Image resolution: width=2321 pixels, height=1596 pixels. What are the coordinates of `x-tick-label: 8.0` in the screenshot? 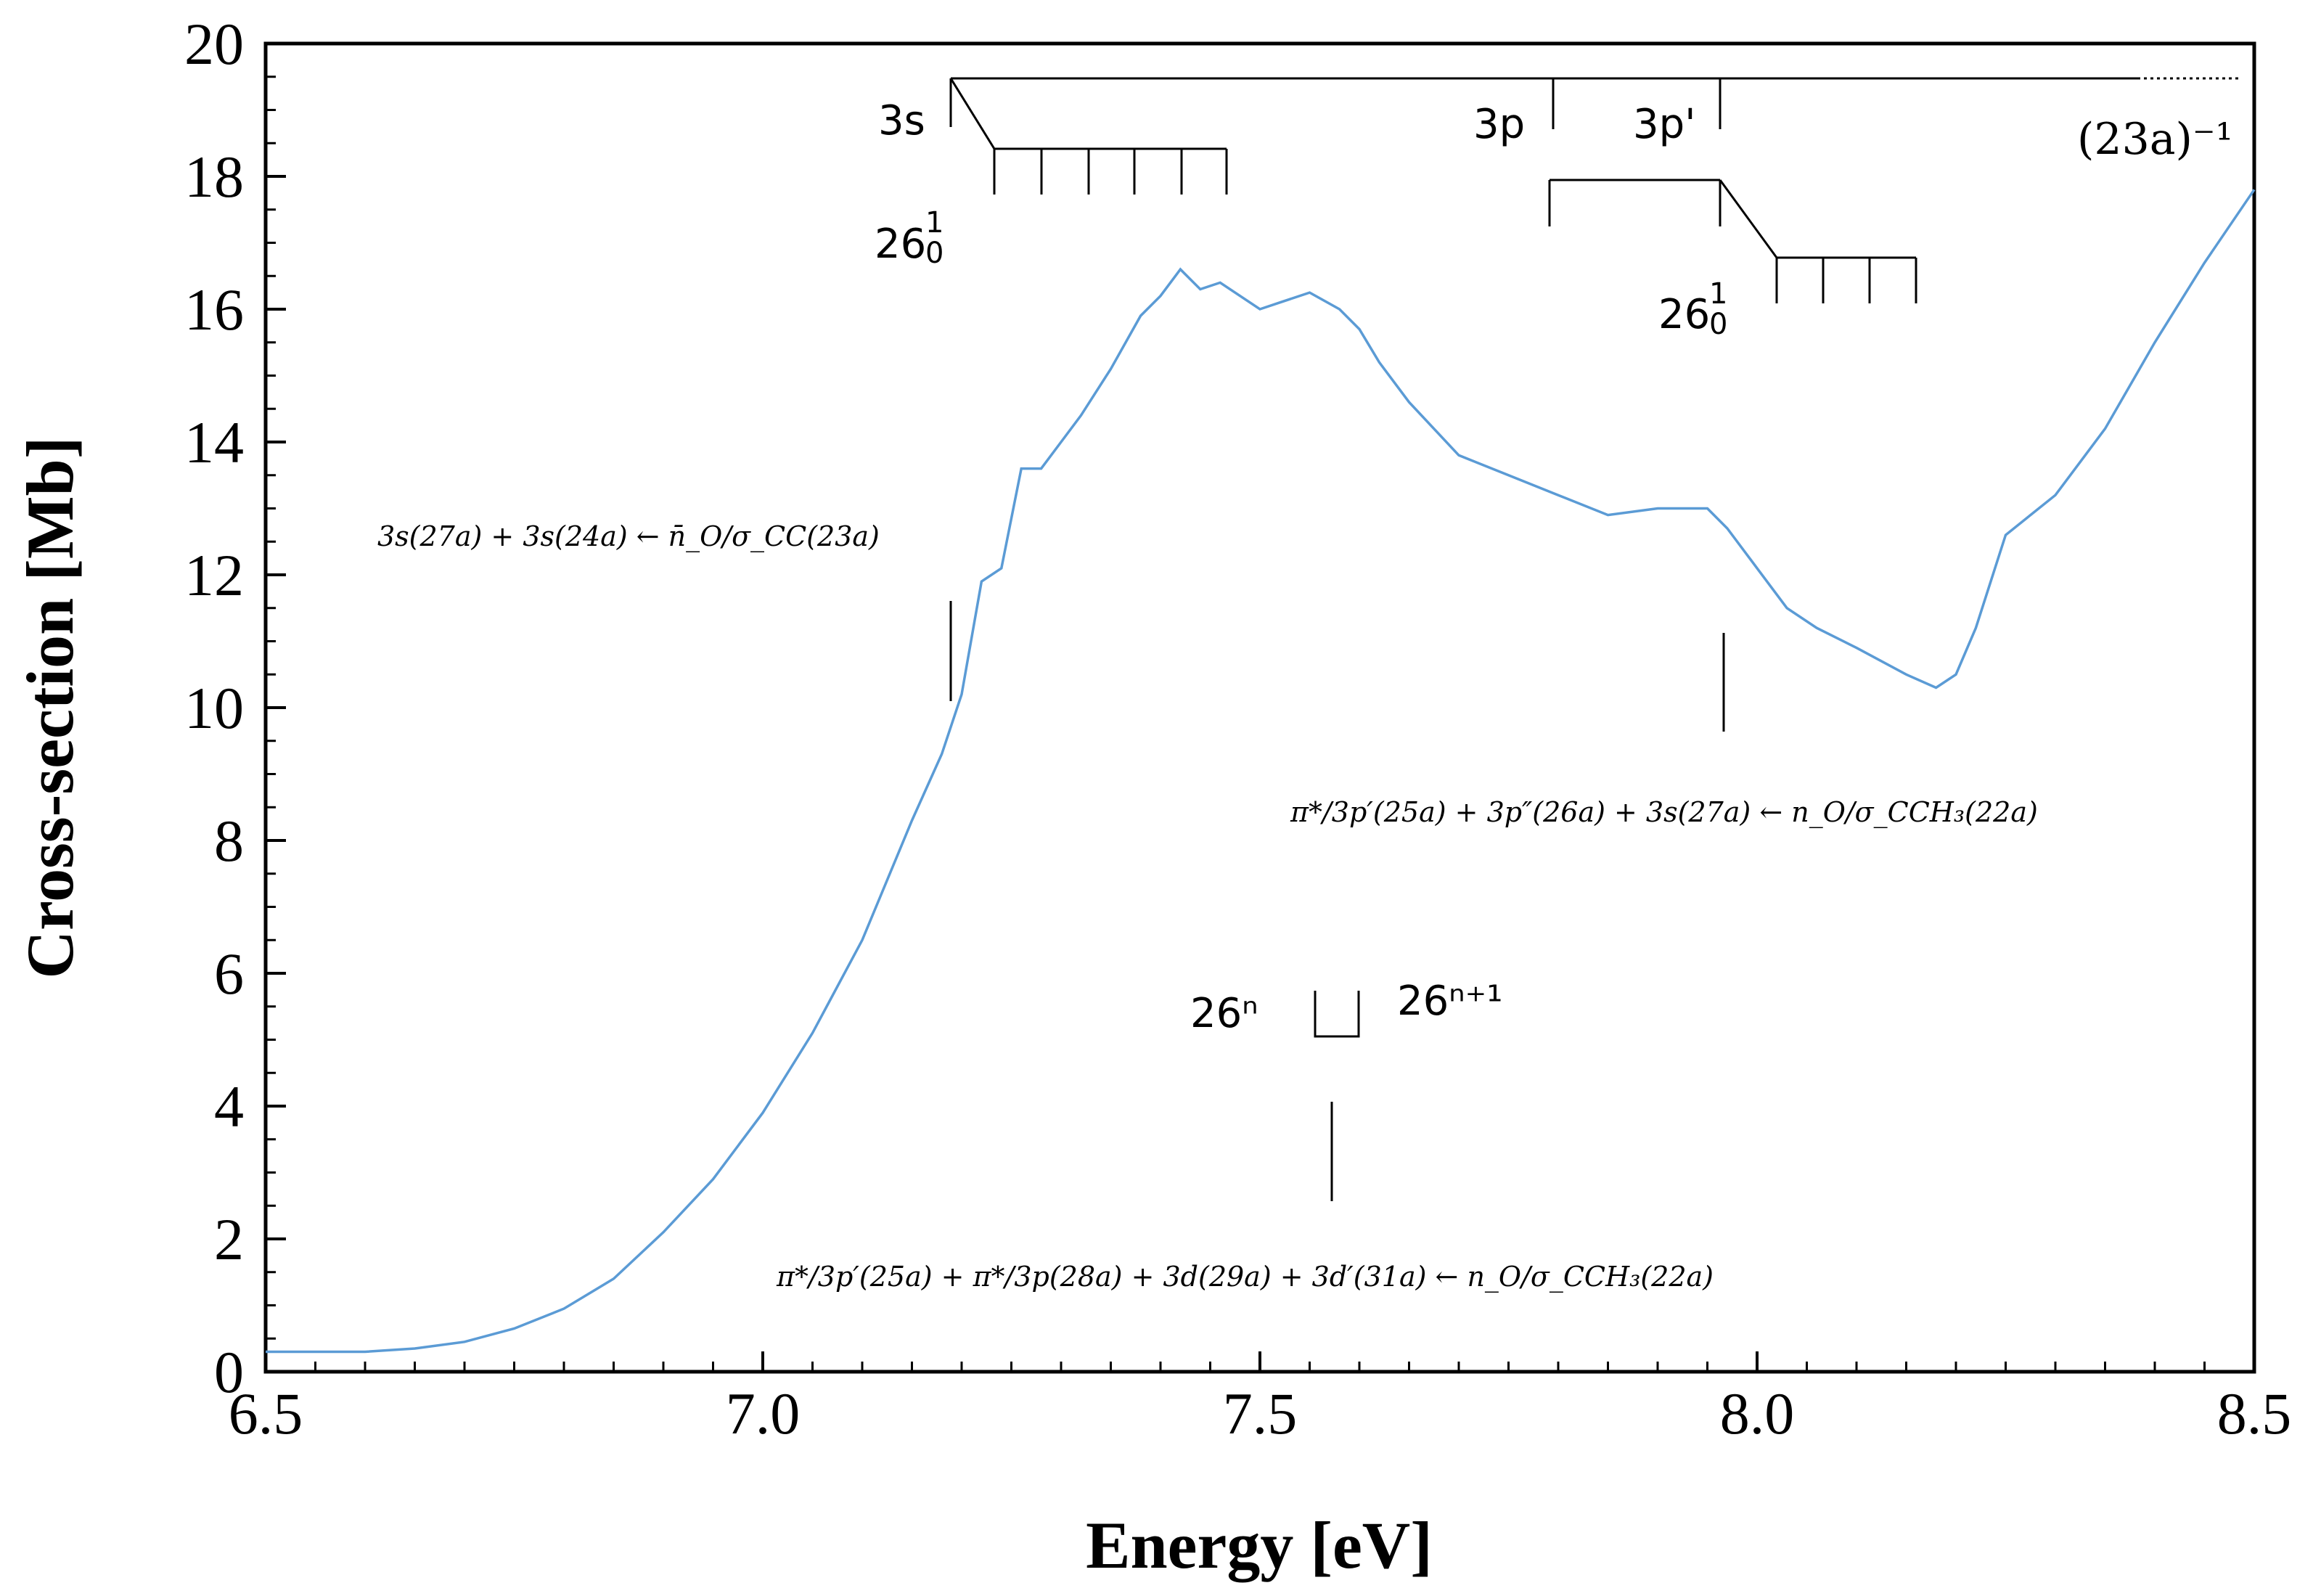 It's located at (1757, 1413).